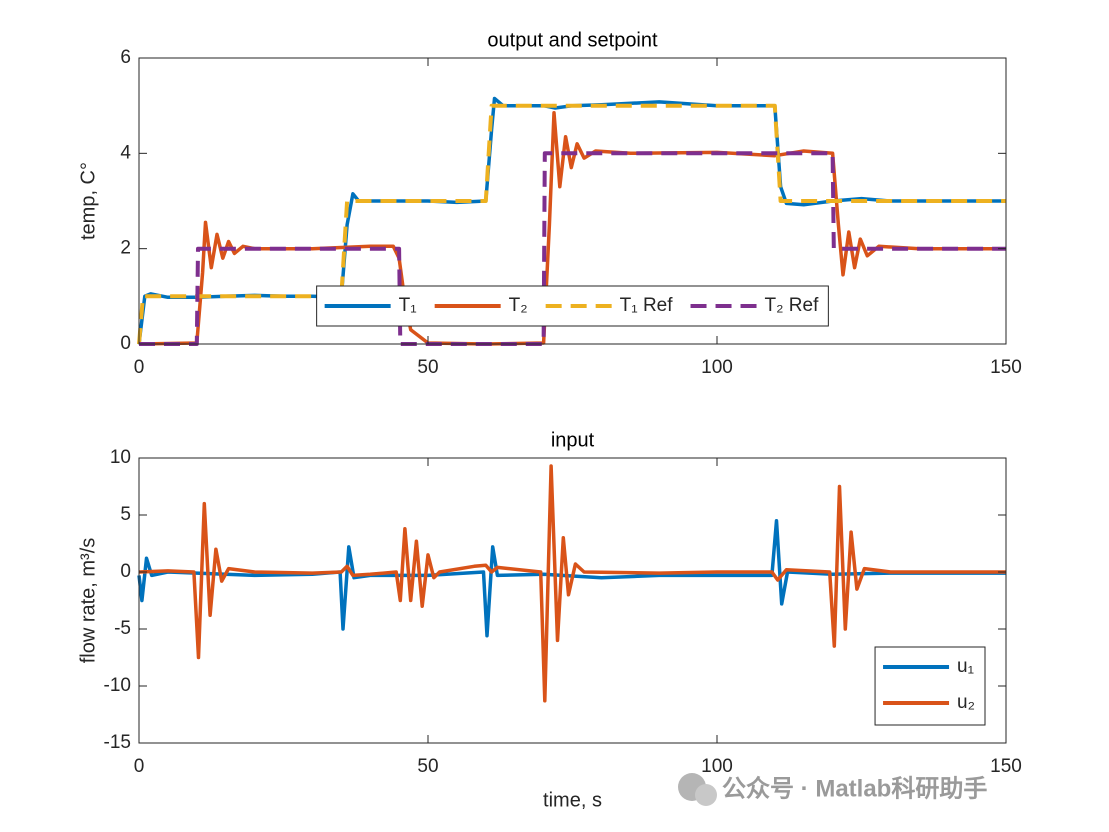 The width and height of the screenshot is (1109, 832). Describe the element at coordinates (117, 742) in the screenshot. I see `y-tick-label: -15` at that location.